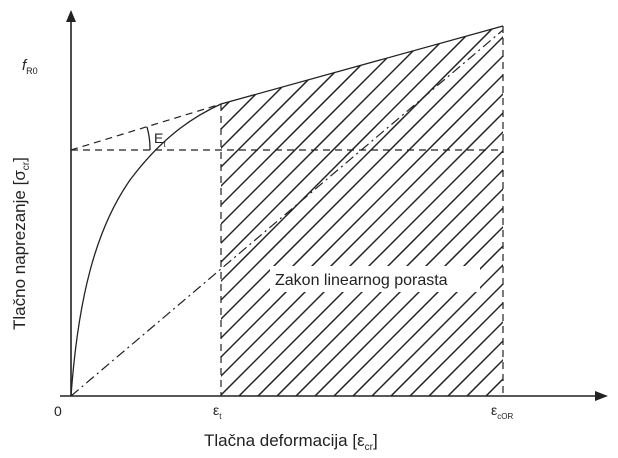  What do you see at coordinates (217, 411) in the screenshot?
I see `et-tick-label: εt` at bounding box center [217, 411].